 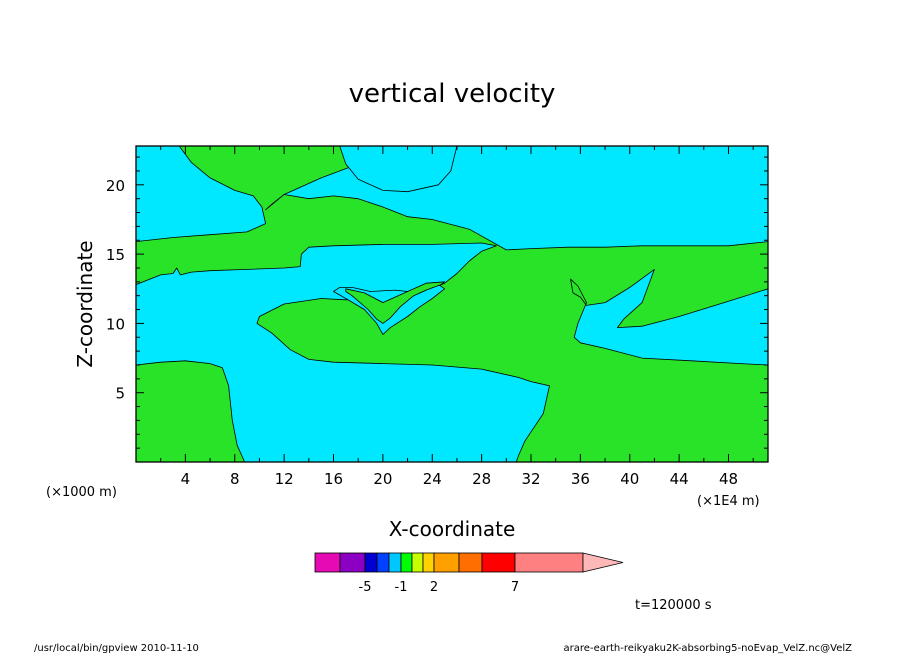 I want to click on y-tick-label: 10, so click(x=115, y=324).